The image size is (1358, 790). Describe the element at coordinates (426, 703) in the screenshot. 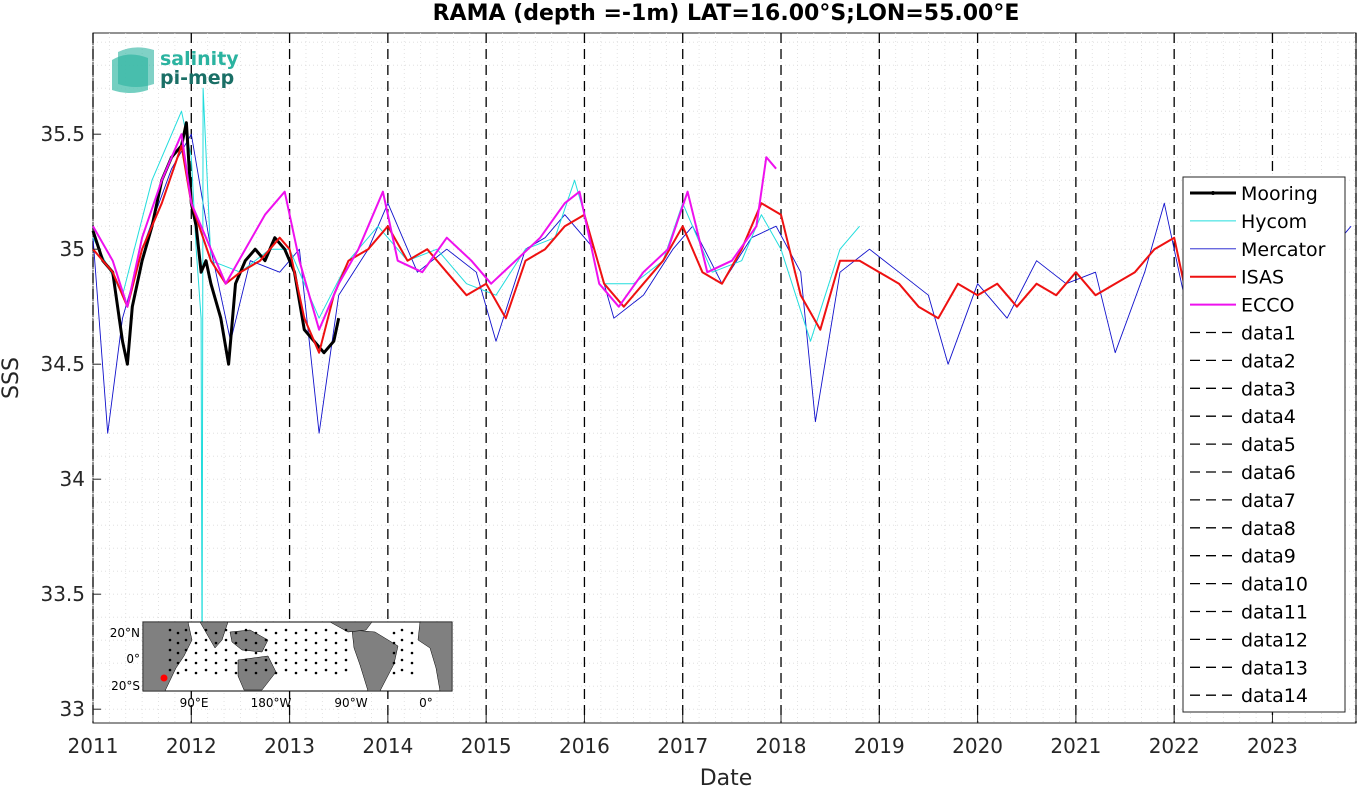

I see `map-lon-label-0: 0°` at that location.